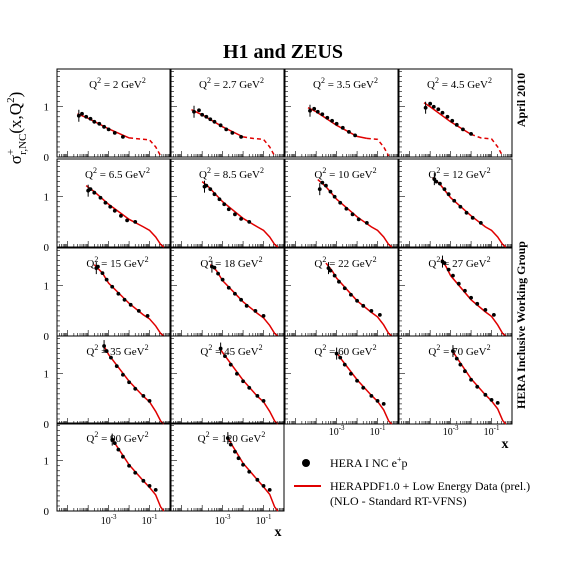 The height and width of the screenshot is (567, 567). I want to click on panel-q2-120: Q2 = 120 GeV2, so click(227, 467).